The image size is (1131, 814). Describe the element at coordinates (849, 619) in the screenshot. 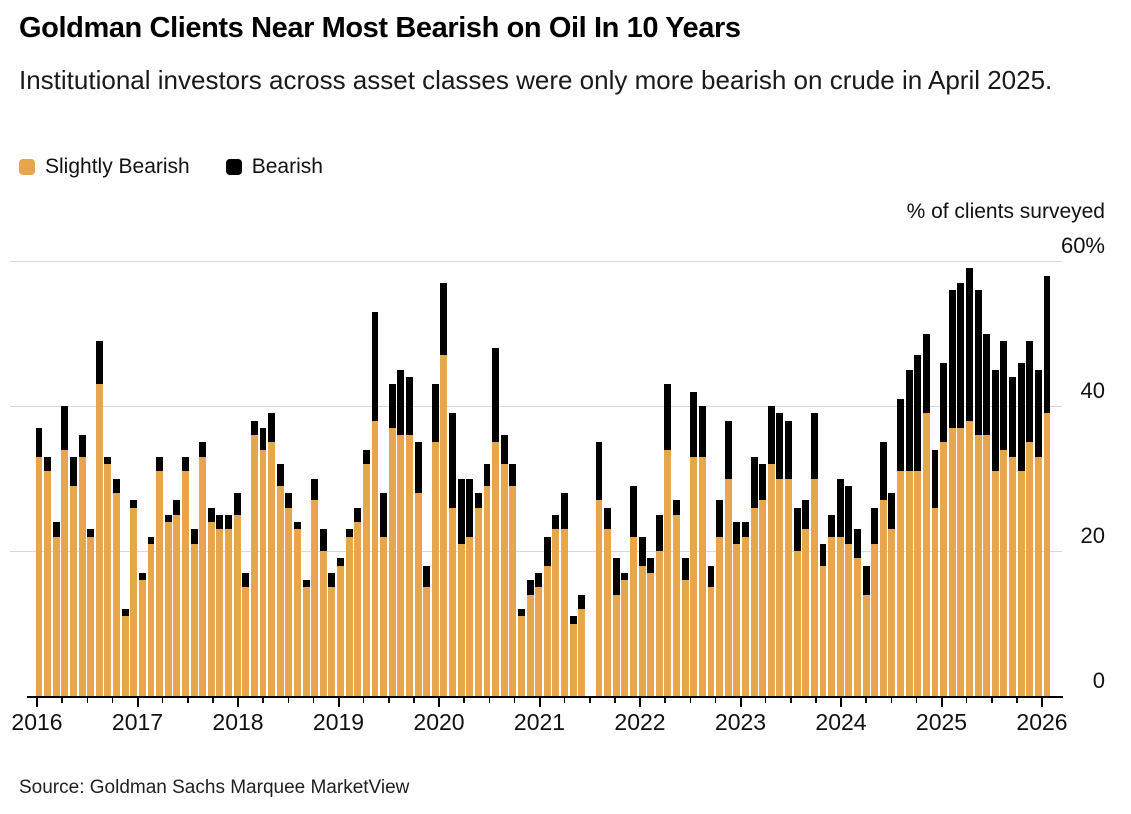

I see `bar-2024-02-slightly-bearish` at that location.